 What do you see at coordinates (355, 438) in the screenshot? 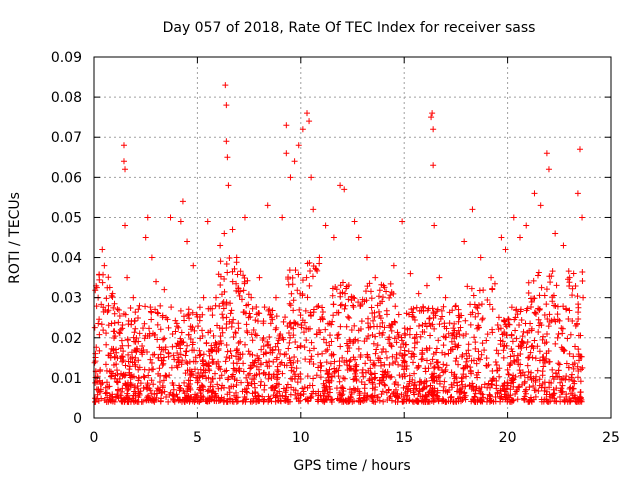
I see `x-tick-labels: 0 5 10 15 20 25` at bounding box center [355, 438].